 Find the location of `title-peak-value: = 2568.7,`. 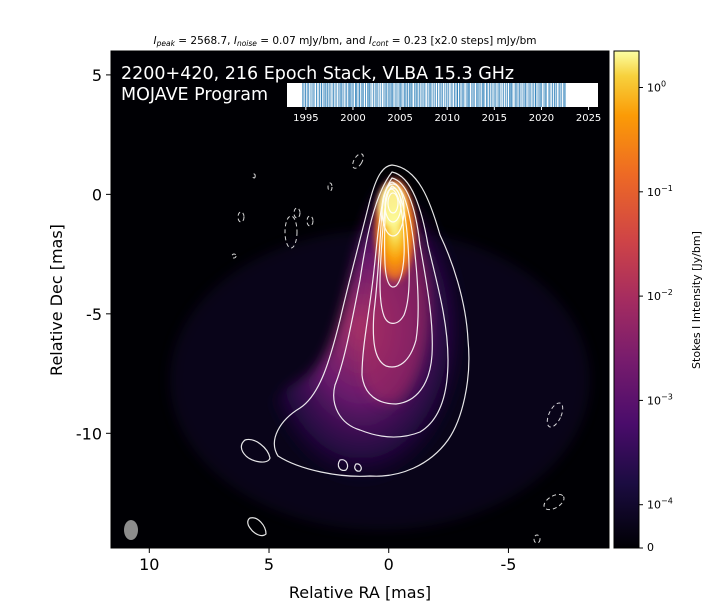

title-peak-value: = 2568.7, is located at coordinates (204, 41).